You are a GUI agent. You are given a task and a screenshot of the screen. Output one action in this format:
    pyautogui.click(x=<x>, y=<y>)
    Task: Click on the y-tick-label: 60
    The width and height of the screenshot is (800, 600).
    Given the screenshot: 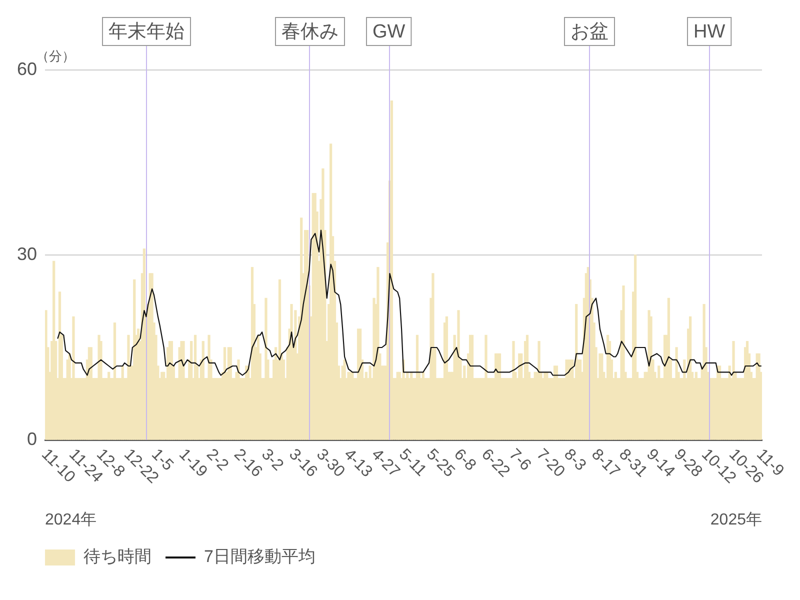 What is the action you would take?
    pyautogui.click(x=26, y=68)
    